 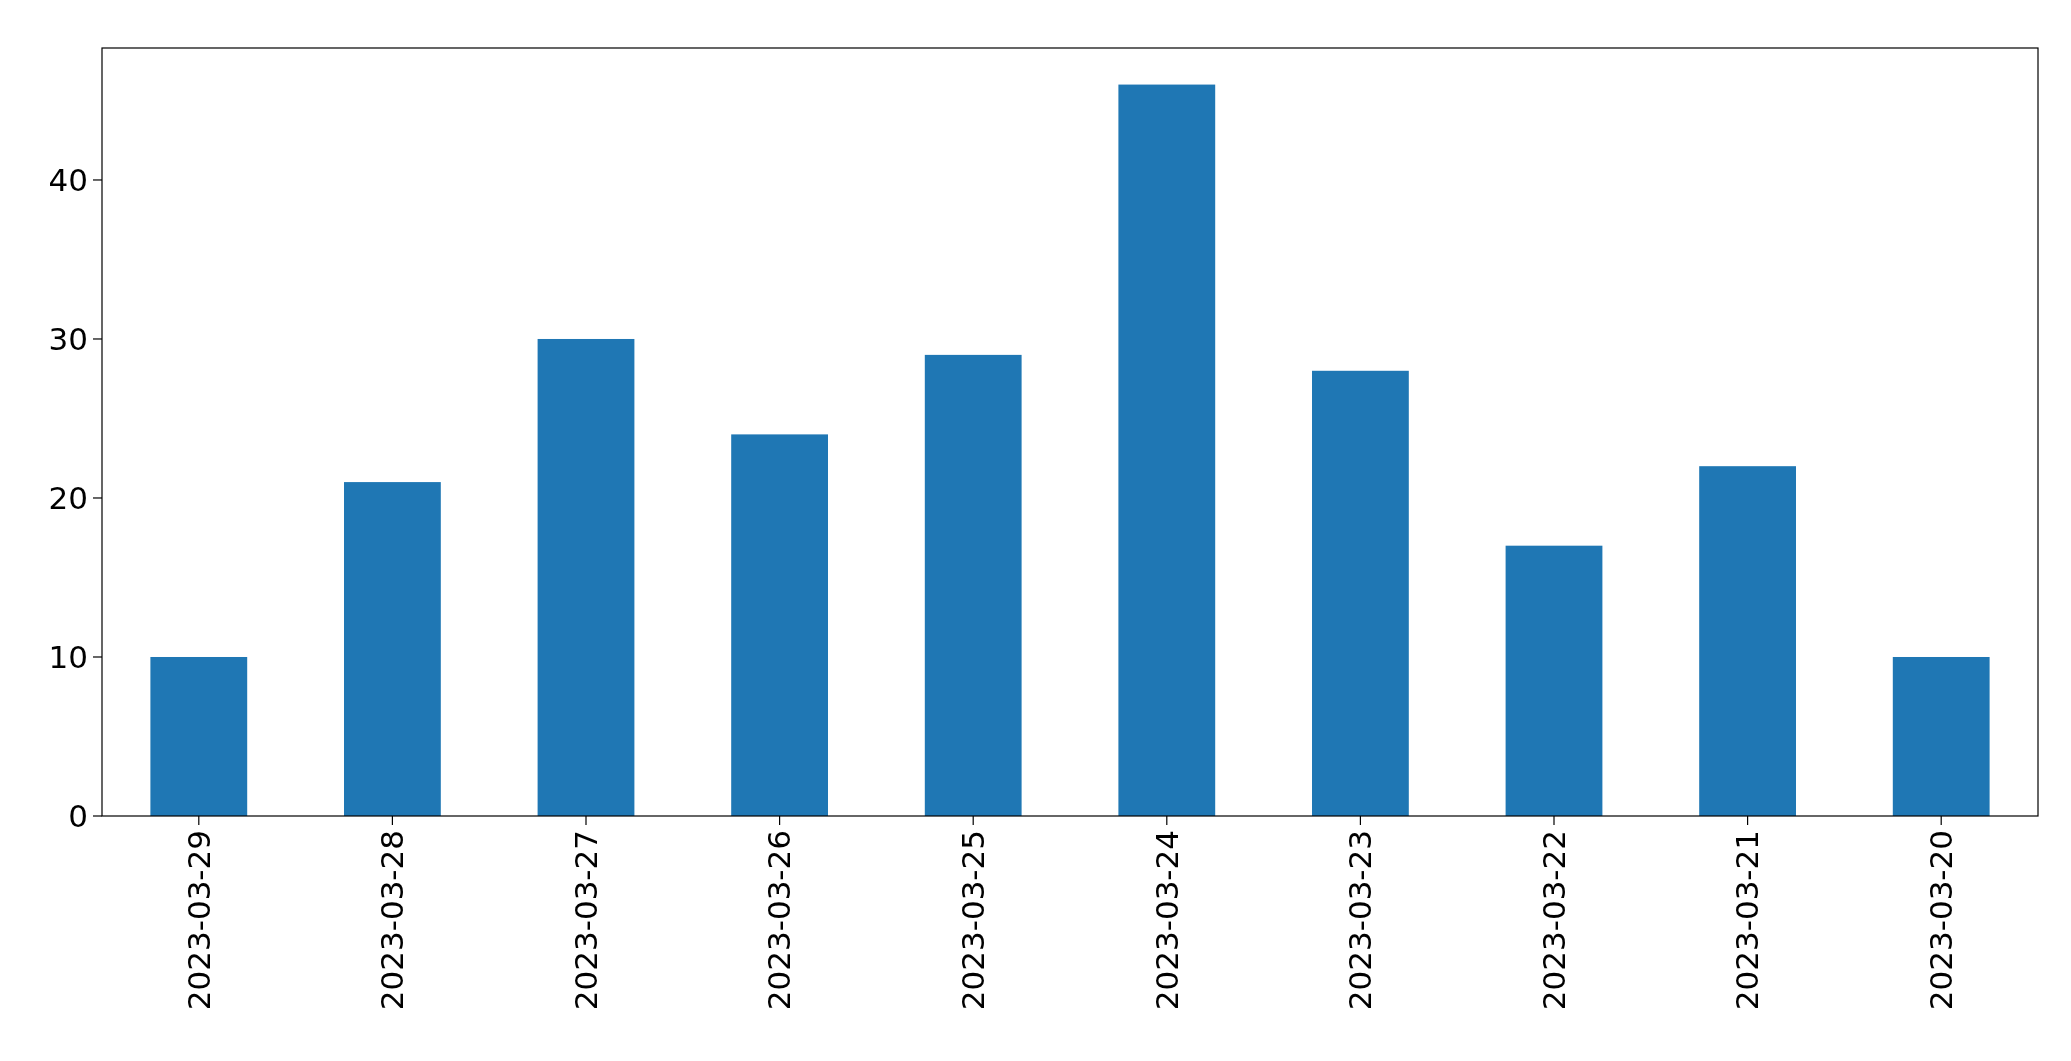 I want to click on x-tick-label: 2023-03-29, so click(x=198, y=920).